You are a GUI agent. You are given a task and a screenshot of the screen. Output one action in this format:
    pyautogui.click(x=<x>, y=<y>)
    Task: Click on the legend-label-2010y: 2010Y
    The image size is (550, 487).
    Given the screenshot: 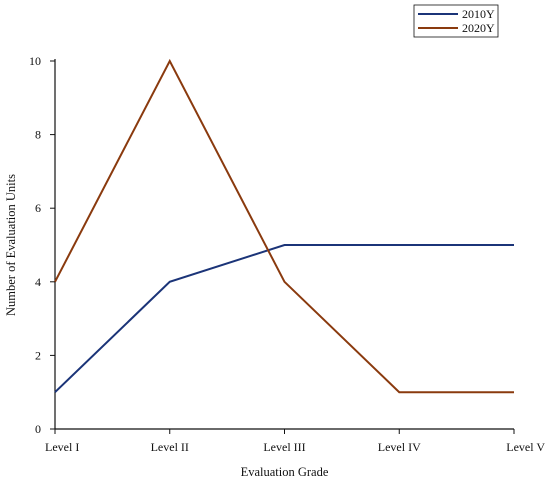 What is the action you would take?
    pyautogui.click(x=478, y=14)
    